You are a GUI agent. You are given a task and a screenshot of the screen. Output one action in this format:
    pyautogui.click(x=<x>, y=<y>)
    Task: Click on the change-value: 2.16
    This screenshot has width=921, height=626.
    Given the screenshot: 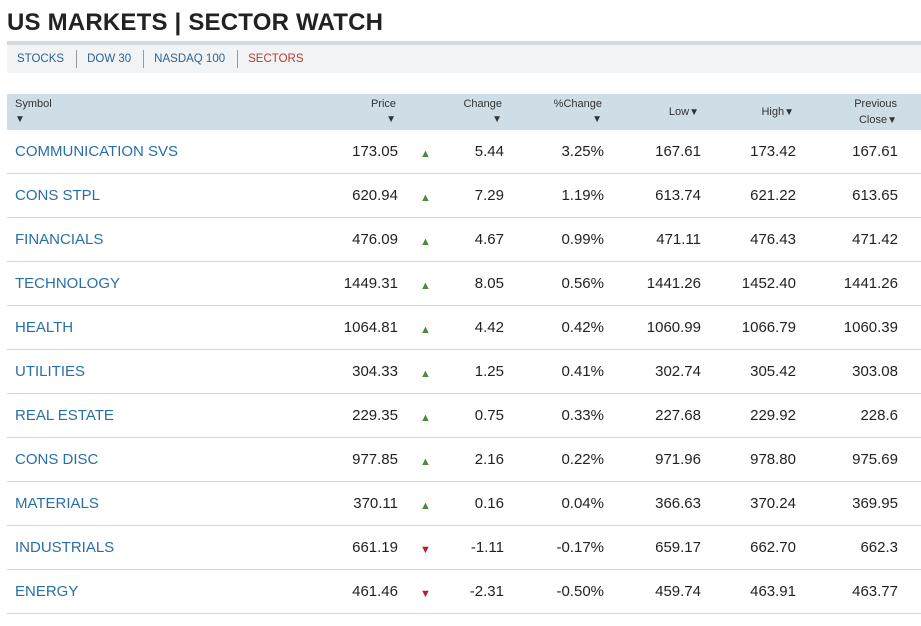 What is the action you would take?
    pyautogui.click(x=489, y=459)
    